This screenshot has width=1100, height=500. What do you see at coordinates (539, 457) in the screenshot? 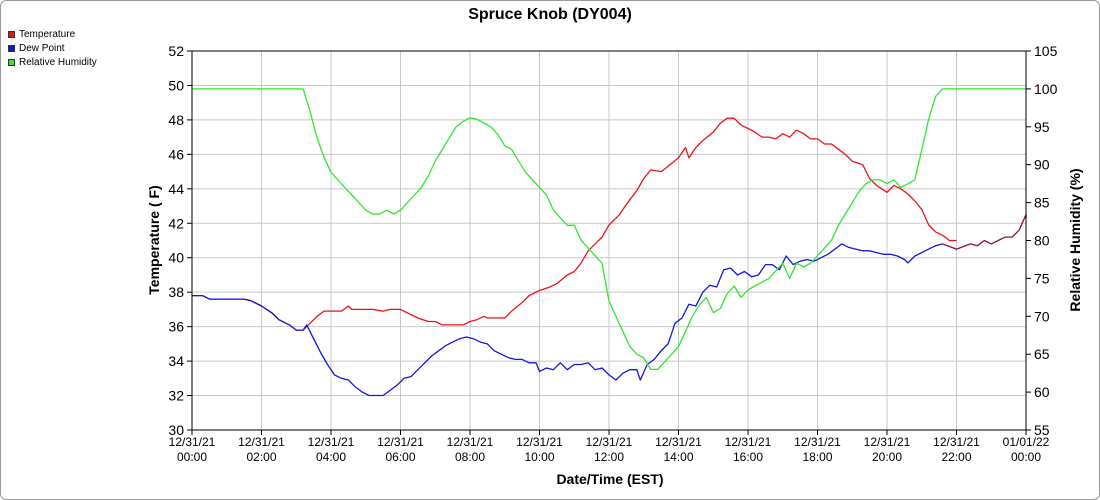
I see `x-tick-time: 10:00` at bounding box center [539, 457].